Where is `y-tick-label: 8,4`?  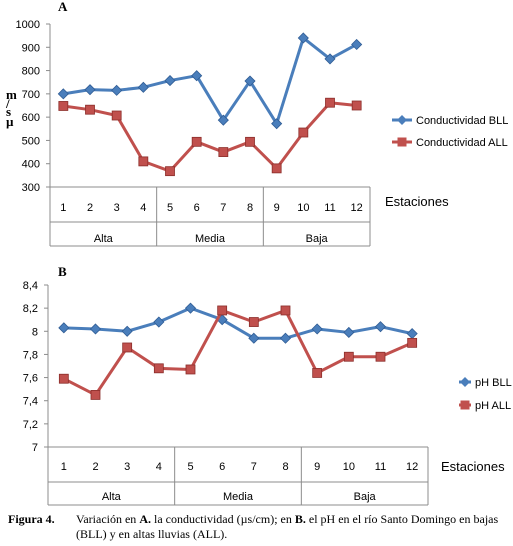
y-tick-label: 8,4 is located at coordinates (30, 286).